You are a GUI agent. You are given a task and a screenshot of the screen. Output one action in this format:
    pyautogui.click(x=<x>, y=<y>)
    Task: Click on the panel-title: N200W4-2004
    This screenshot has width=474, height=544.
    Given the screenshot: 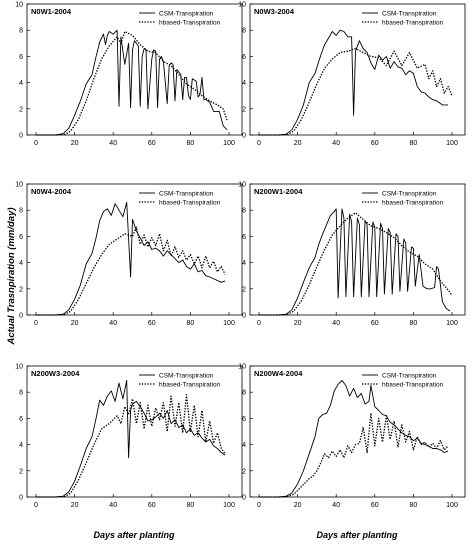 What is the action you would take?
    pyautogui.click(x=278, y=373)
    